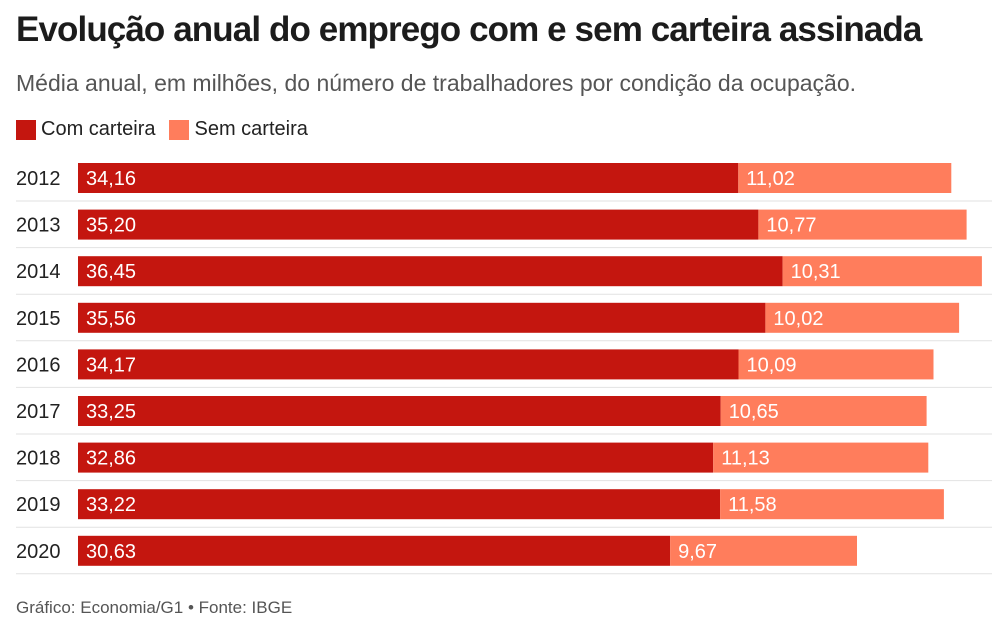  Describe the element at coordinates (798, 319) in the screenshot. I see `data-label-sem-carteira-year-2015: 10,02` at that location.